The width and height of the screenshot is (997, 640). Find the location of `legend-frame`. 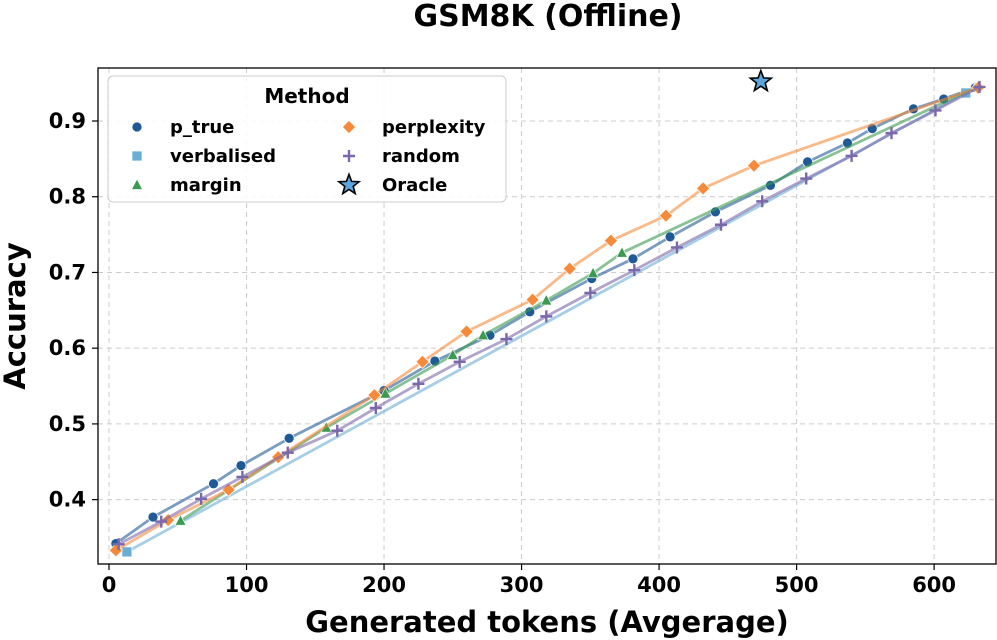

legend-frame is located at coordinates (307, 139).